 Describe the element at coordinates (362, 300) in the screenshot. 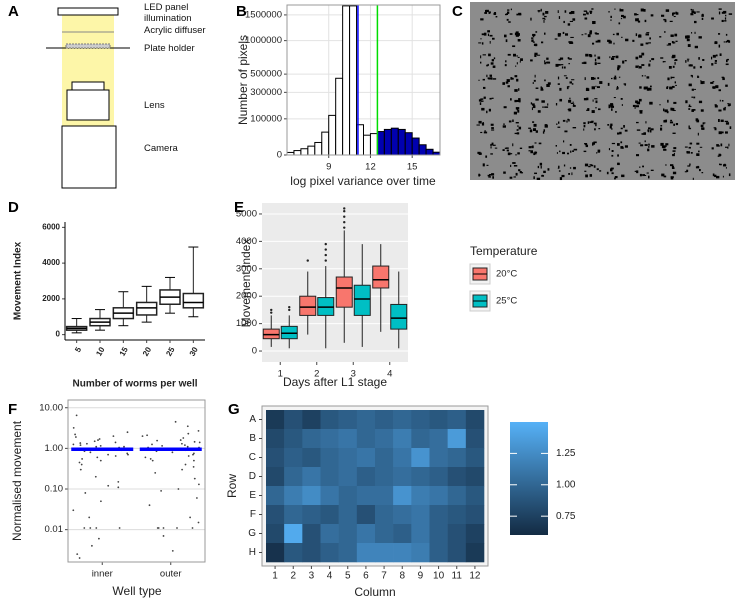

I see `box` at that location.